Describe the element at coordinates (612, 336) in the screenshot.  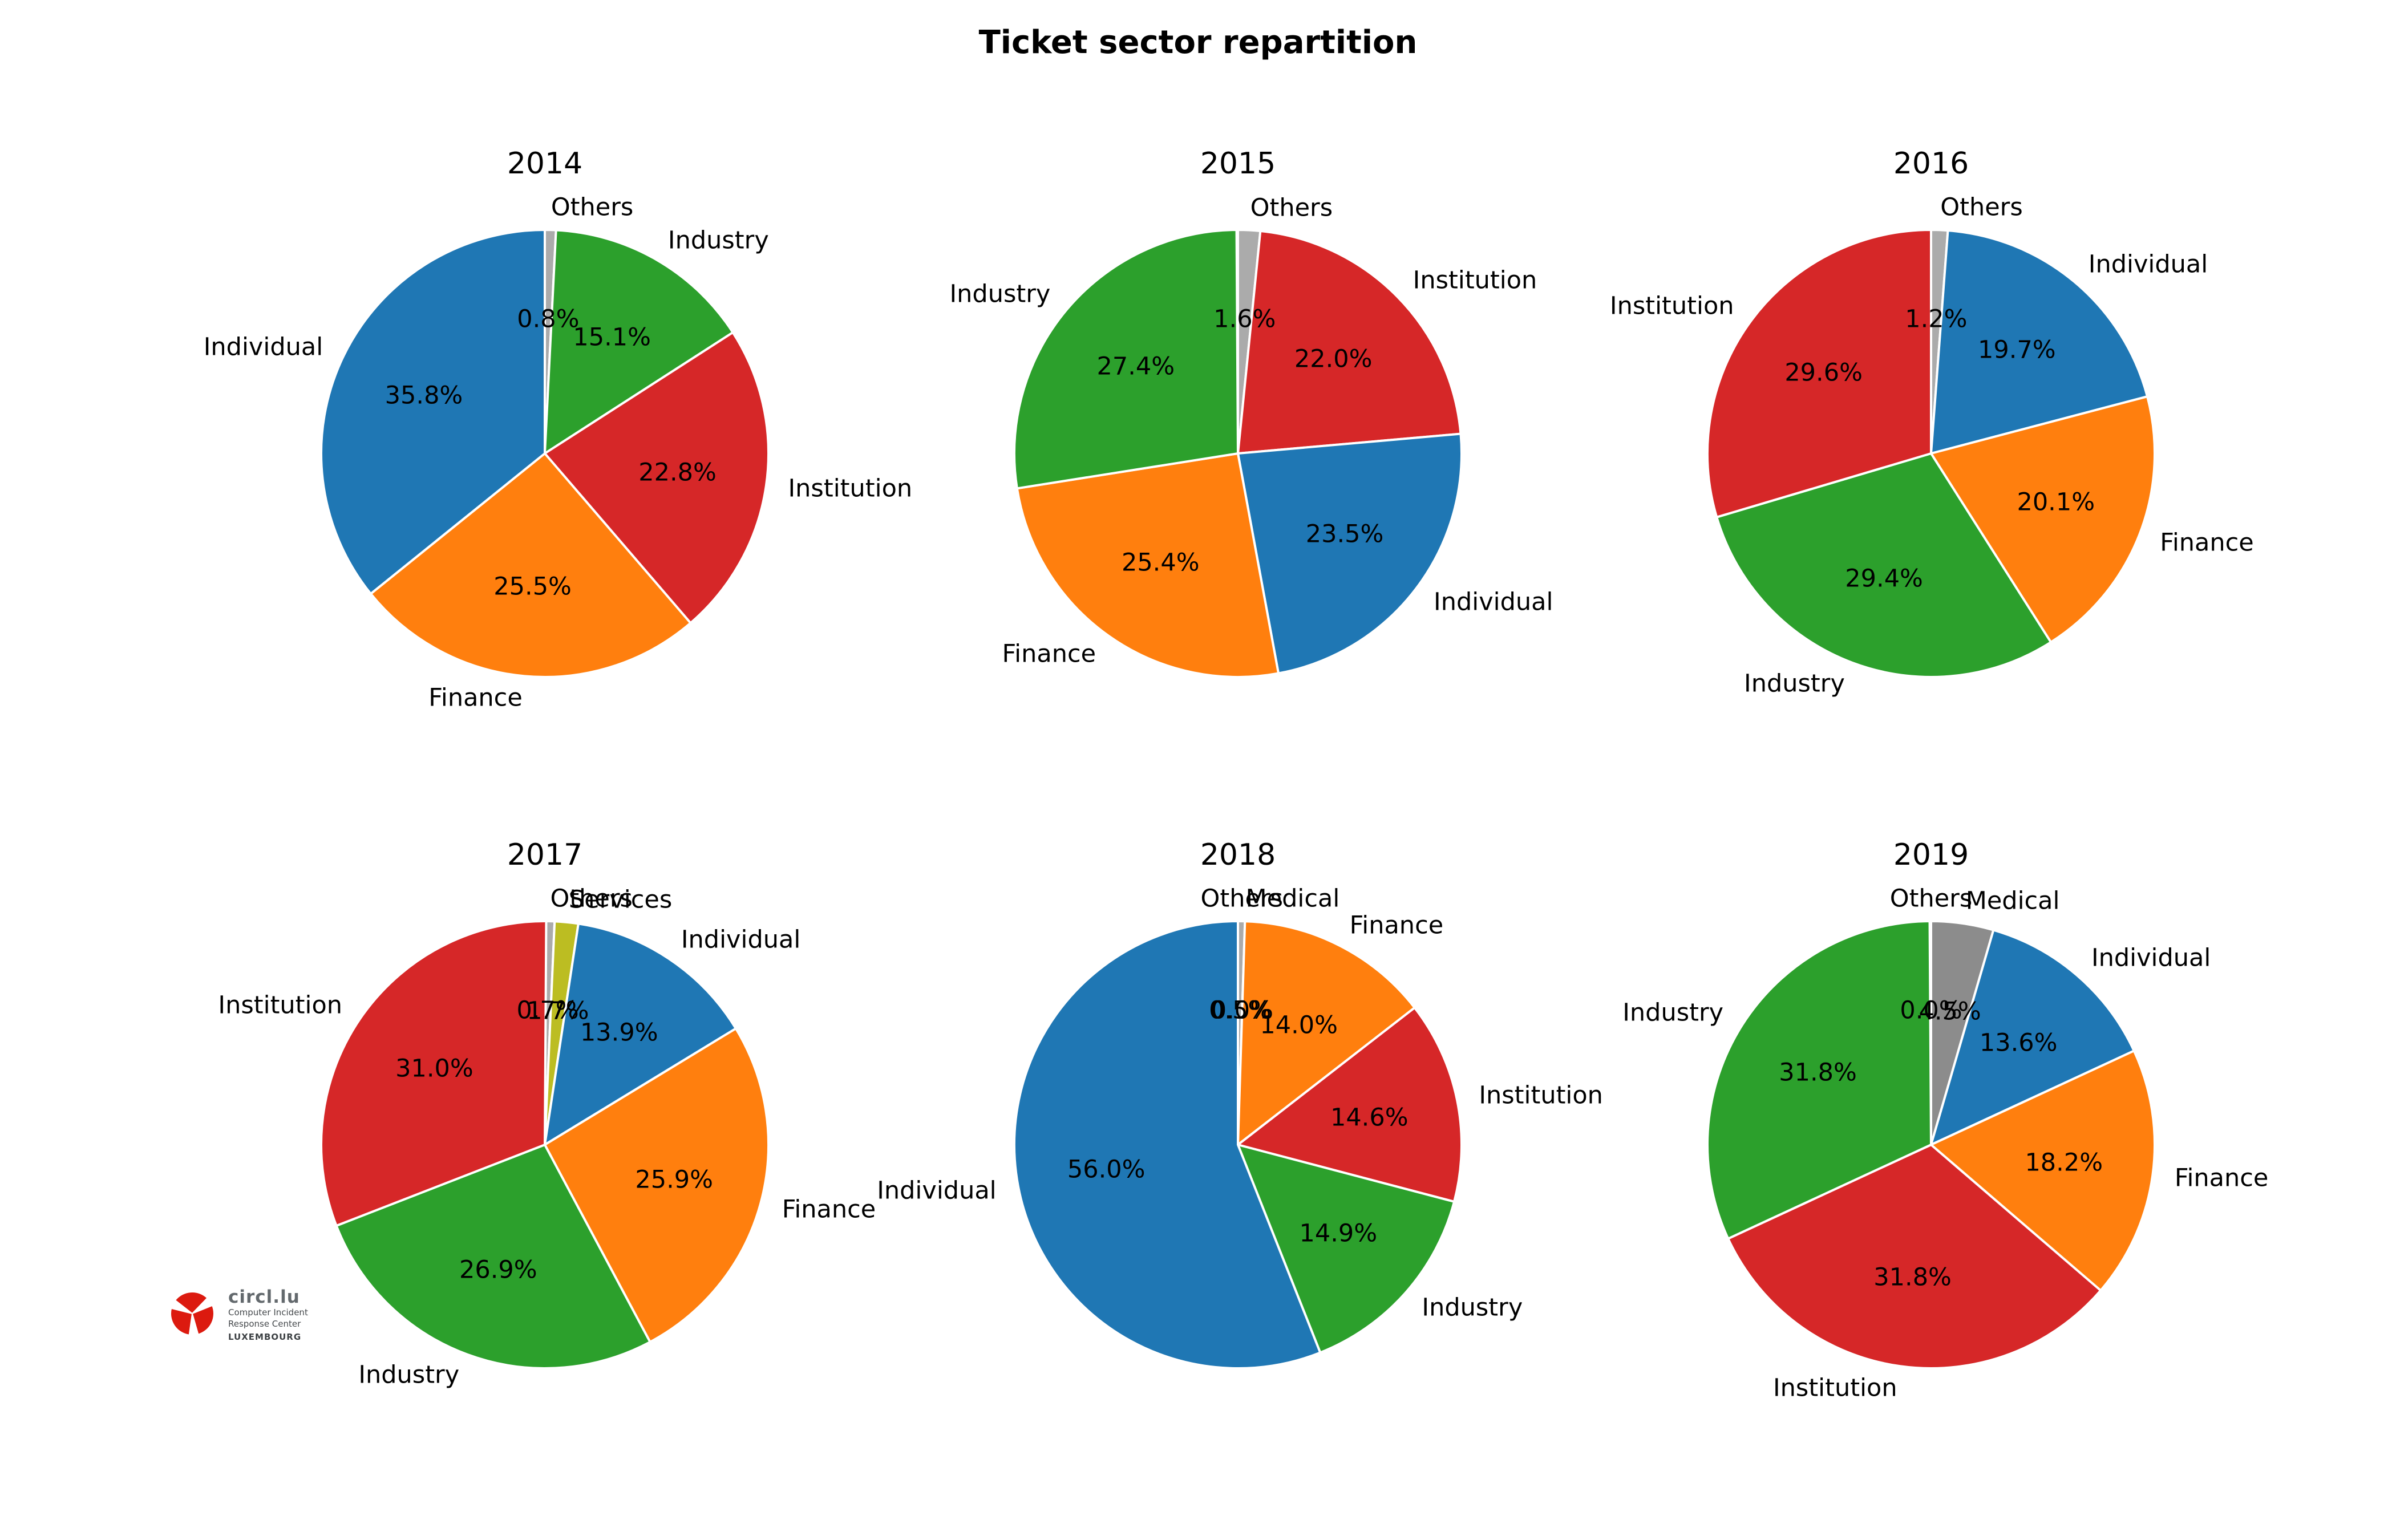
I see `pct-label-2014-industry: 15.1%` at that location.